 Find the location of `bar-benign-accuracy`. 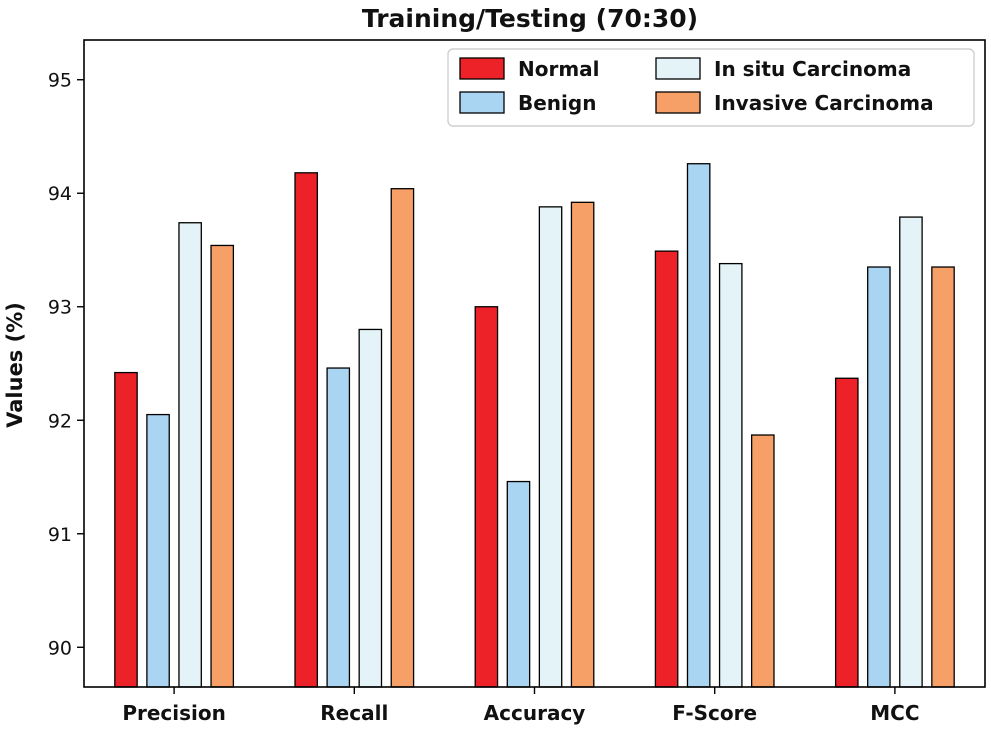

bar-benign-accuracy is located at coordinates (518, 584).